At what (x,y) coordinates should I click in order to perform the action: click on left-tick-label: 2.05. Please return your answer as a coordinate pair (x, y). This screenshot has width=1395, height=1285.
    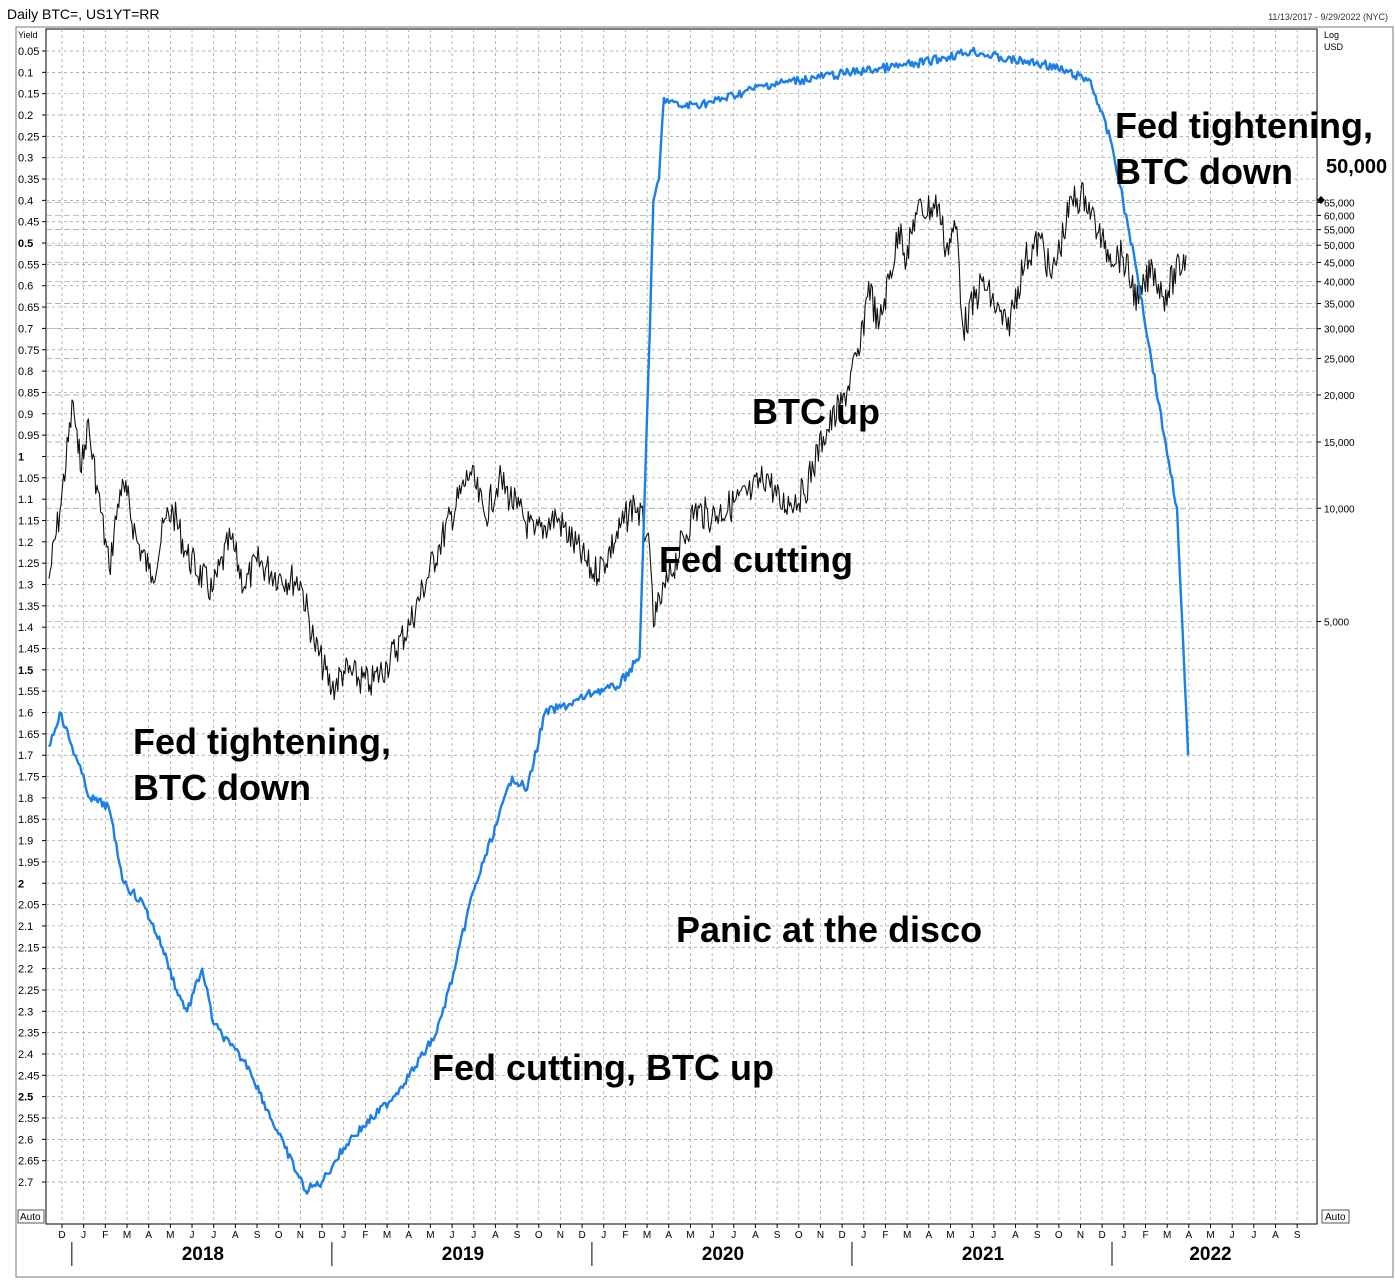
    Looking at the image, I should click on (28, 906).